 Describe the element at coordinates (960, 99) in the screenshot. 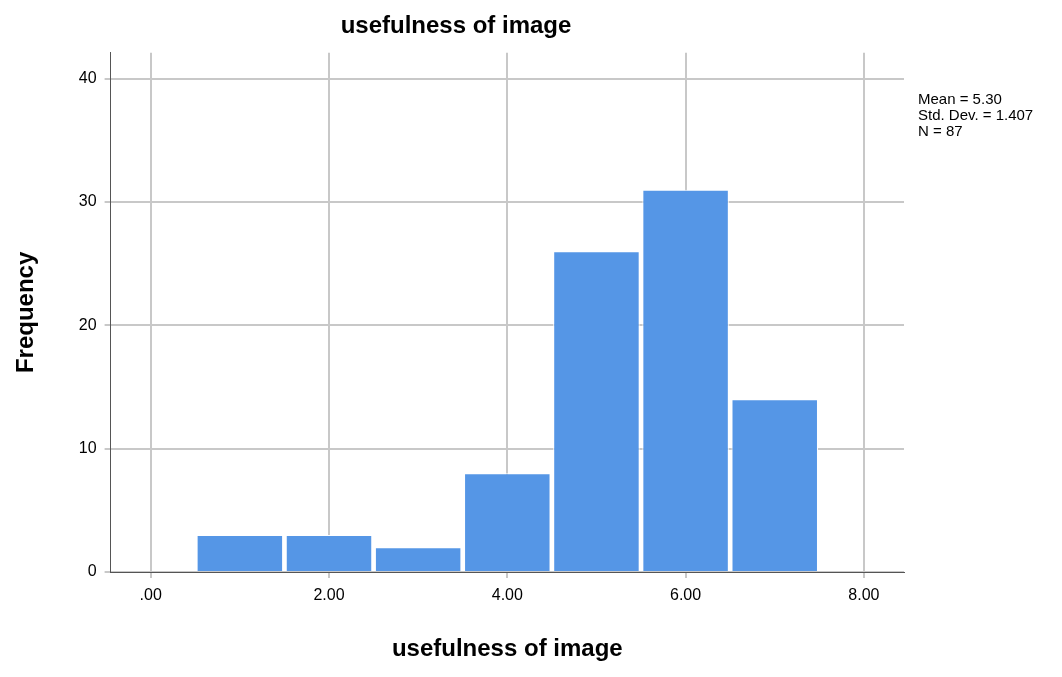

I see `text: Mean = 5.30` at that location.